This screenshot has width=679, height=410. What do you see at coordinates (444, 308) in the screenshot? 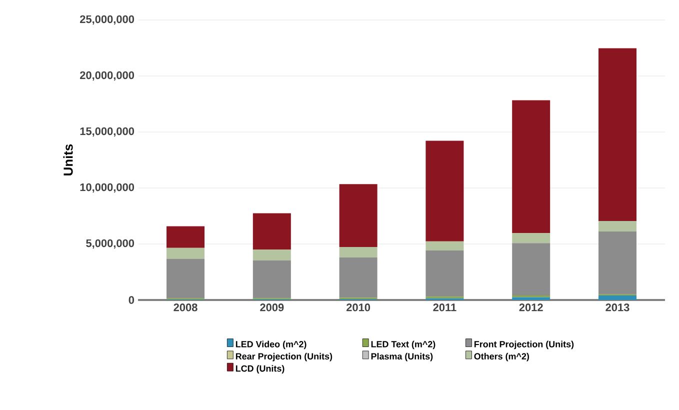
I see `x-tick-label: 2011` at bounding box center [444, 308].